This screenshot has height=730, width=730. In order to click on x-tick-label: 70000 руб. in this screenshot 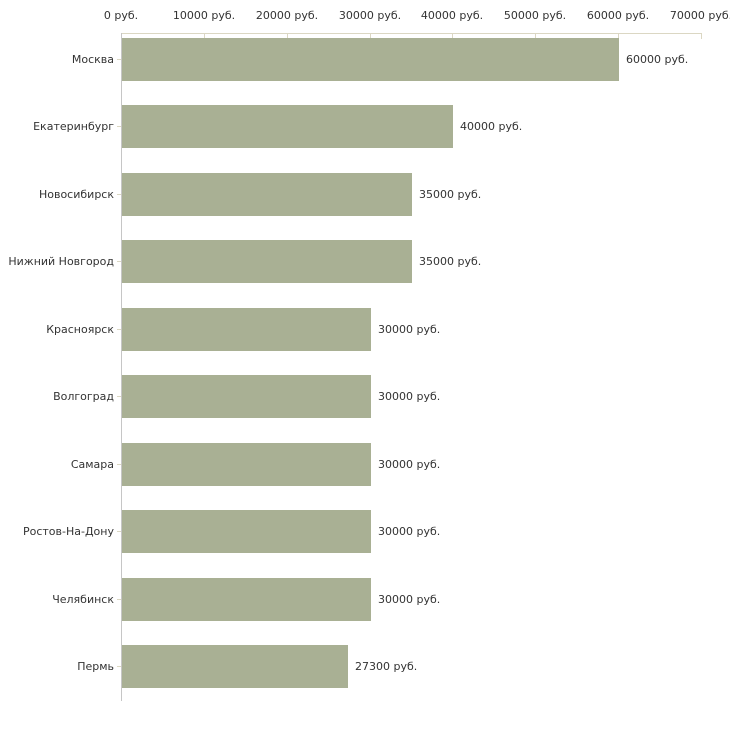, I will do `click(699, 15)`.